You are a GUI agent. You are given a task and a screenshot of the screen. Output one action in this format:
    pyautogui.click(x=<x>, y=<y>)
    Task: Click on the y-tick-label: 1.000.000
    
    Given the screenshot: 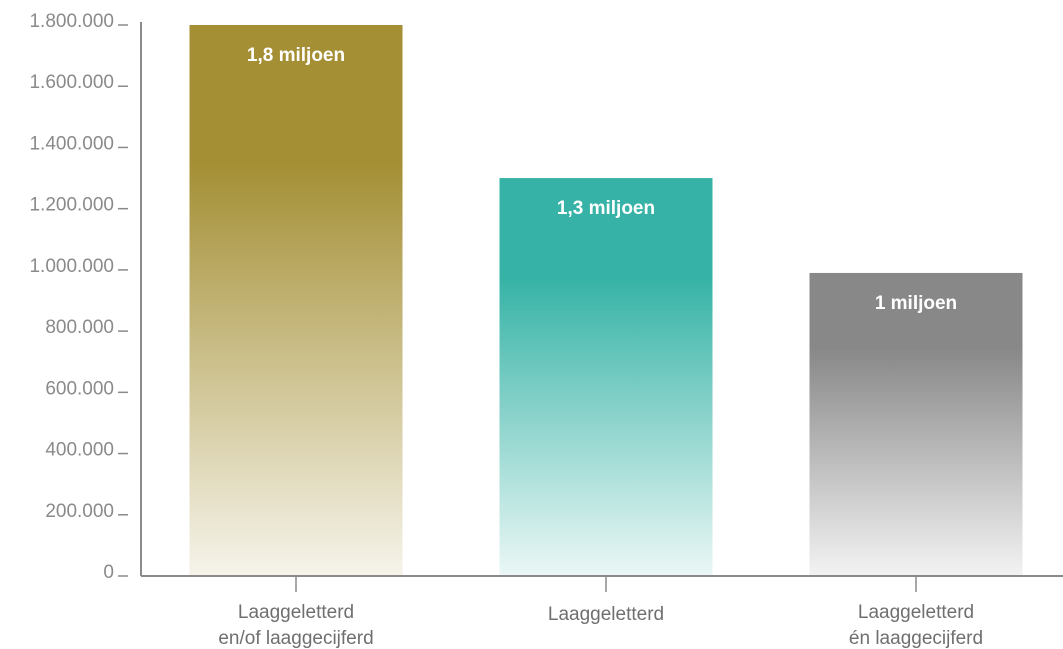 What is the action you would take?
    pyautogui.click(x=71, y=266)
    